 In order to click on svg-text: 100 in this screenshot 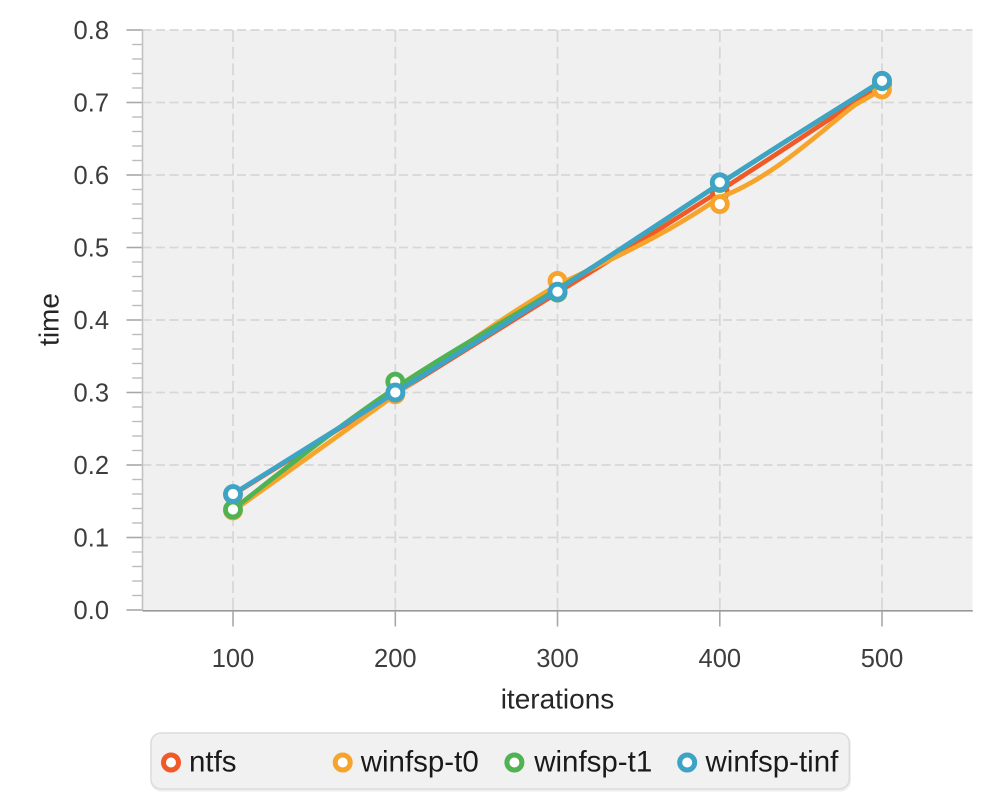, I will do `click(233, 659)`.